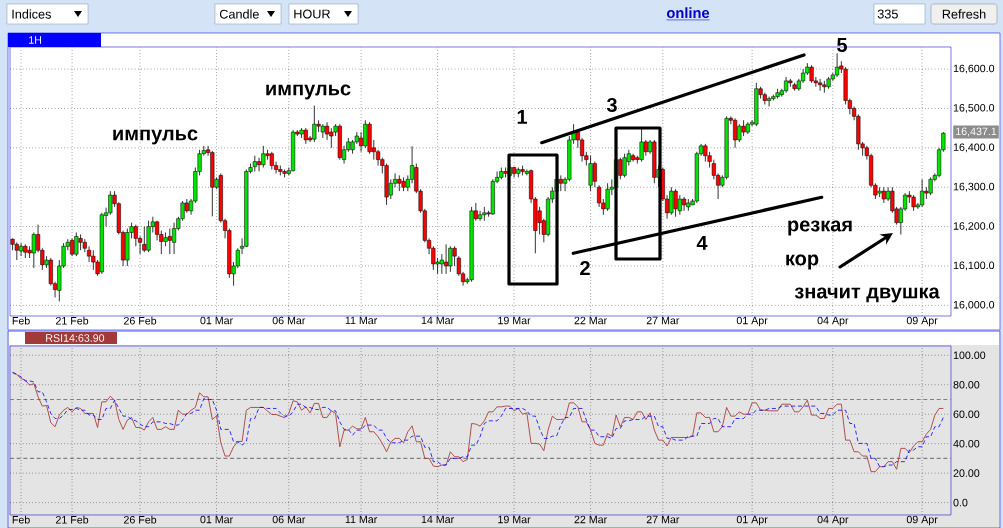 This screenshot has width=1003, height=528. Describe the element at coordinates (966, 414) in the screenshot. I see `y-tick-label: 60.00` at that location.